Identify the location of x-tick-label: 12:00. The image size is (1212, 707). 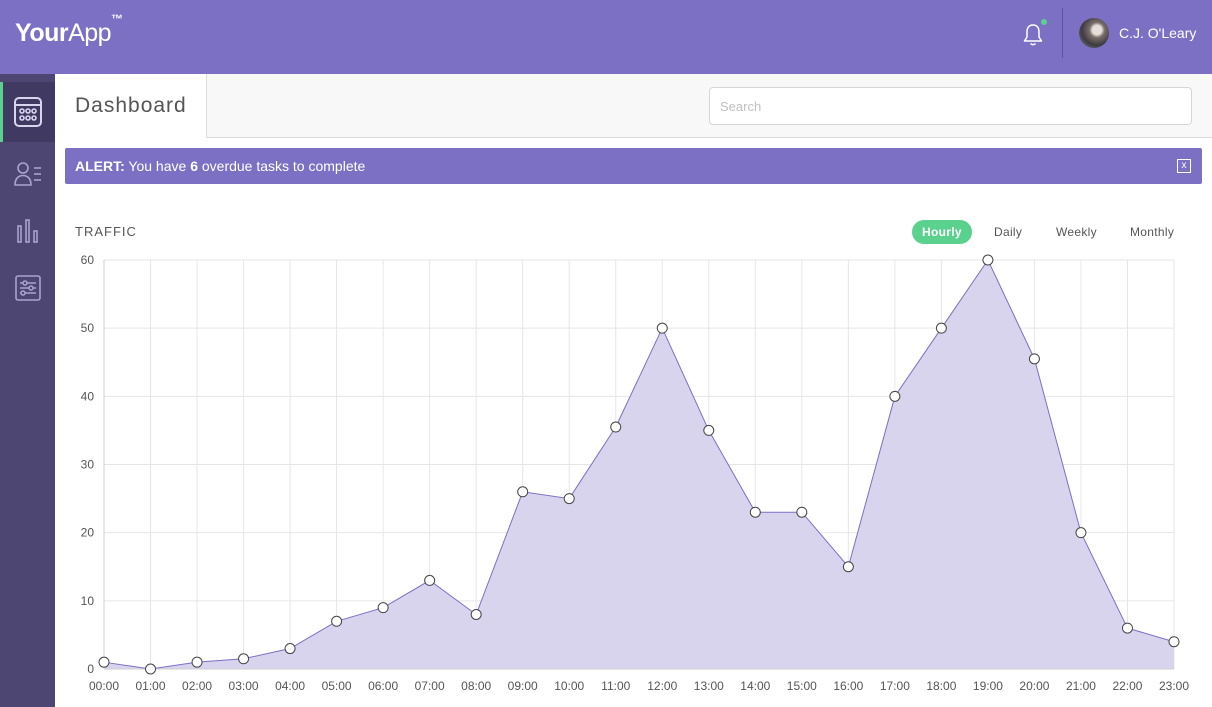
(662, 686).